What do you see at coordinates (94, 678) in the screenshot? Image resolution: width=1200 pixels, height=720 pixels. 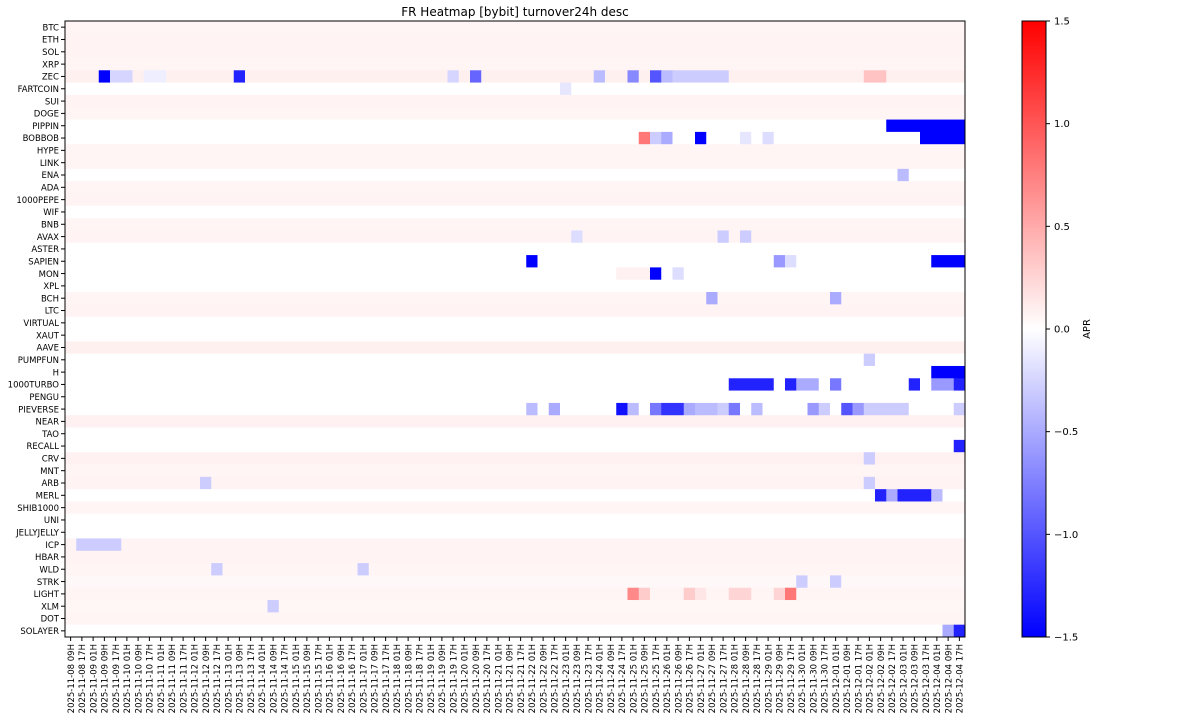 I see `column-label: 2025-11-09 01H` at bounding box center [94, 678].